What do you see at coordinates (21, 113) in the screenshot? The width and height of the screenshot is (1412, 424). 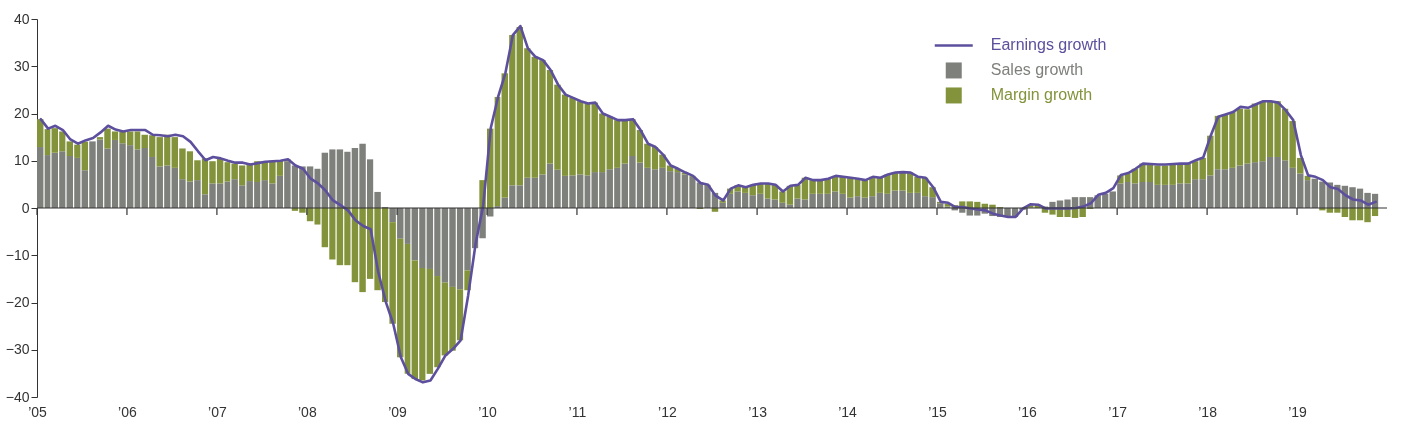 I see `y-tick-label: 20` at bounding box center [21, 113].